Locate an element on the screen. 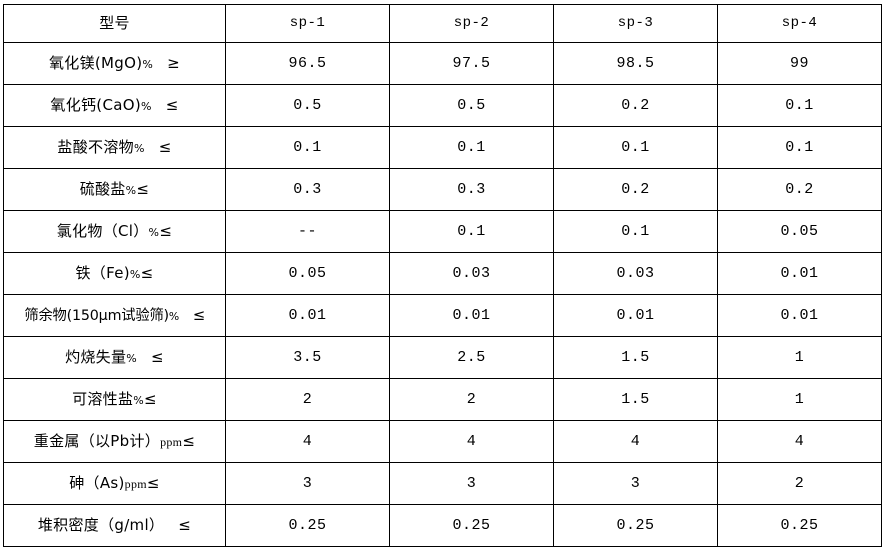  table-row: 铁（Fe)%≤ 0.05 0.03 0.03 0.01 is located at coordinates (442, 273).